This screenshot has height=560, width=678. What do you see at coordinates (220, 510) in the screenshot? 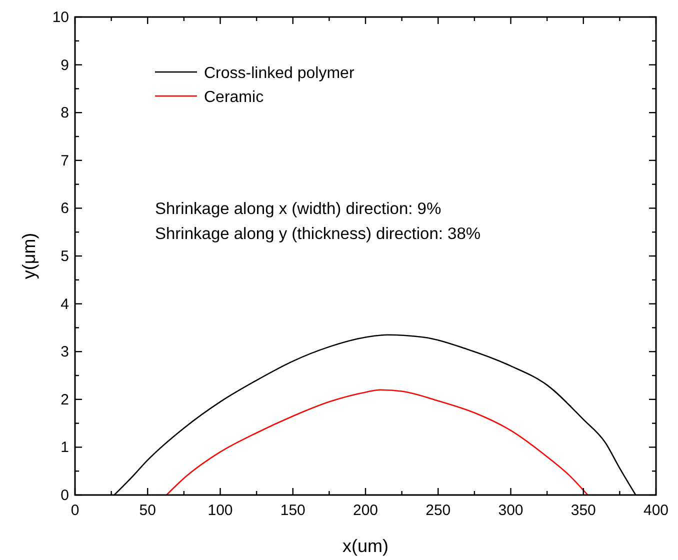
I see `x-tick-label: 100` at bounding box center [220, 510].